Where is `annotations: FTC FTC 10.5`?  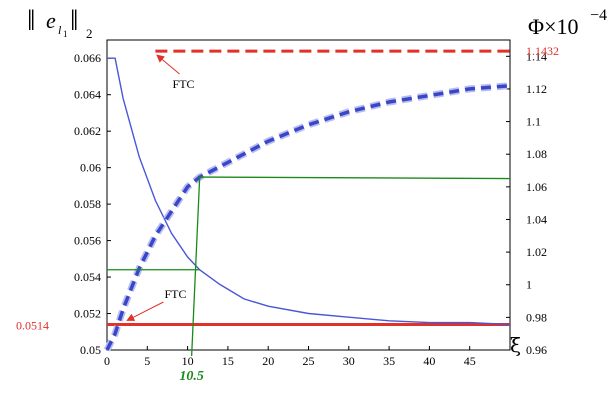
annotations: FTC FTC 10.5 is located at coordinates (165, 219).